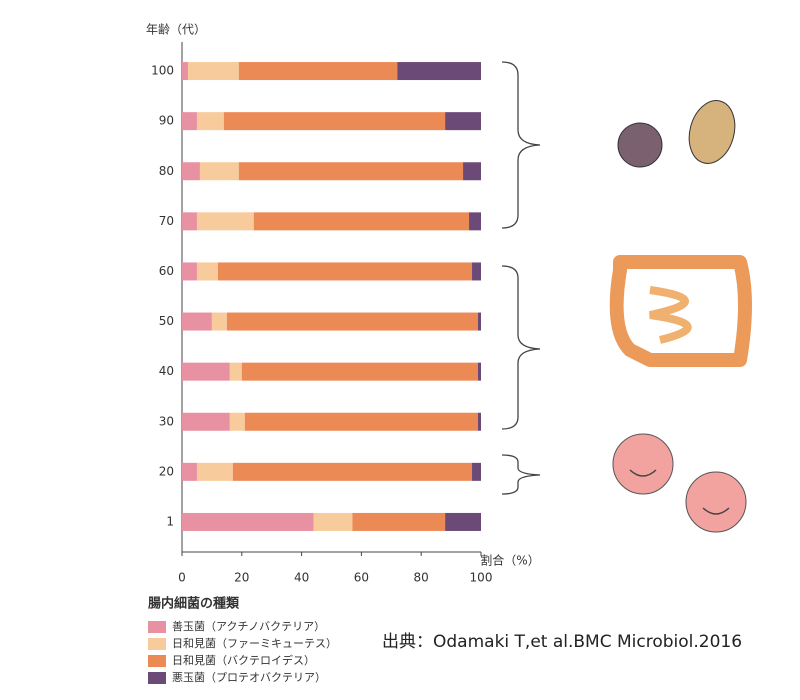  Describe the element at coordinates (301, 578) in the screenshot. I see `x-tick-label: 40` at that location.